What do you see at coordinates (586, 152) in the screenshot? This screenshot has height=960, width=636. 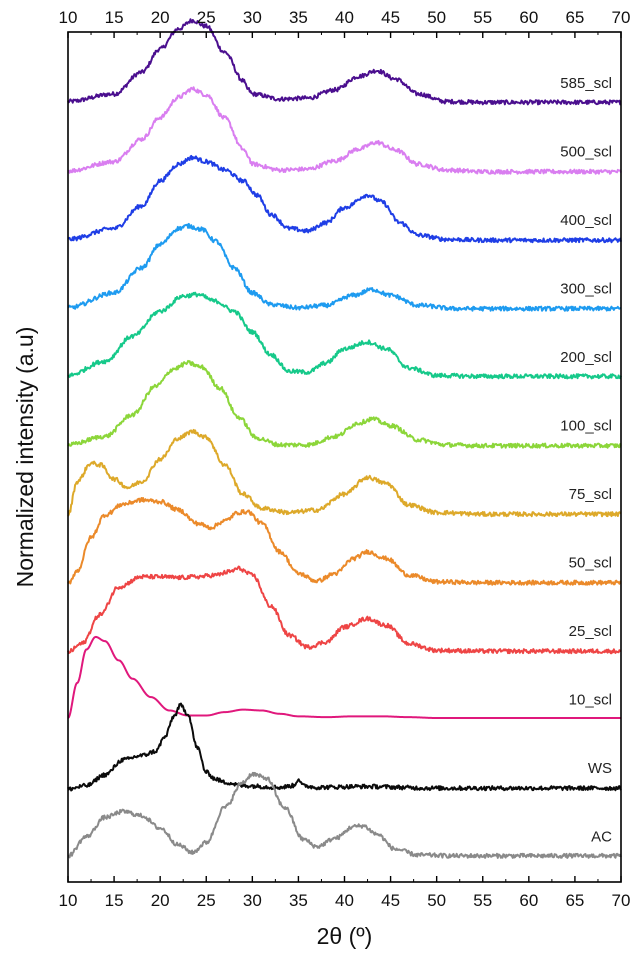 I see `series-label-500-scl: 500_scl` at bounding box center [586, 152].